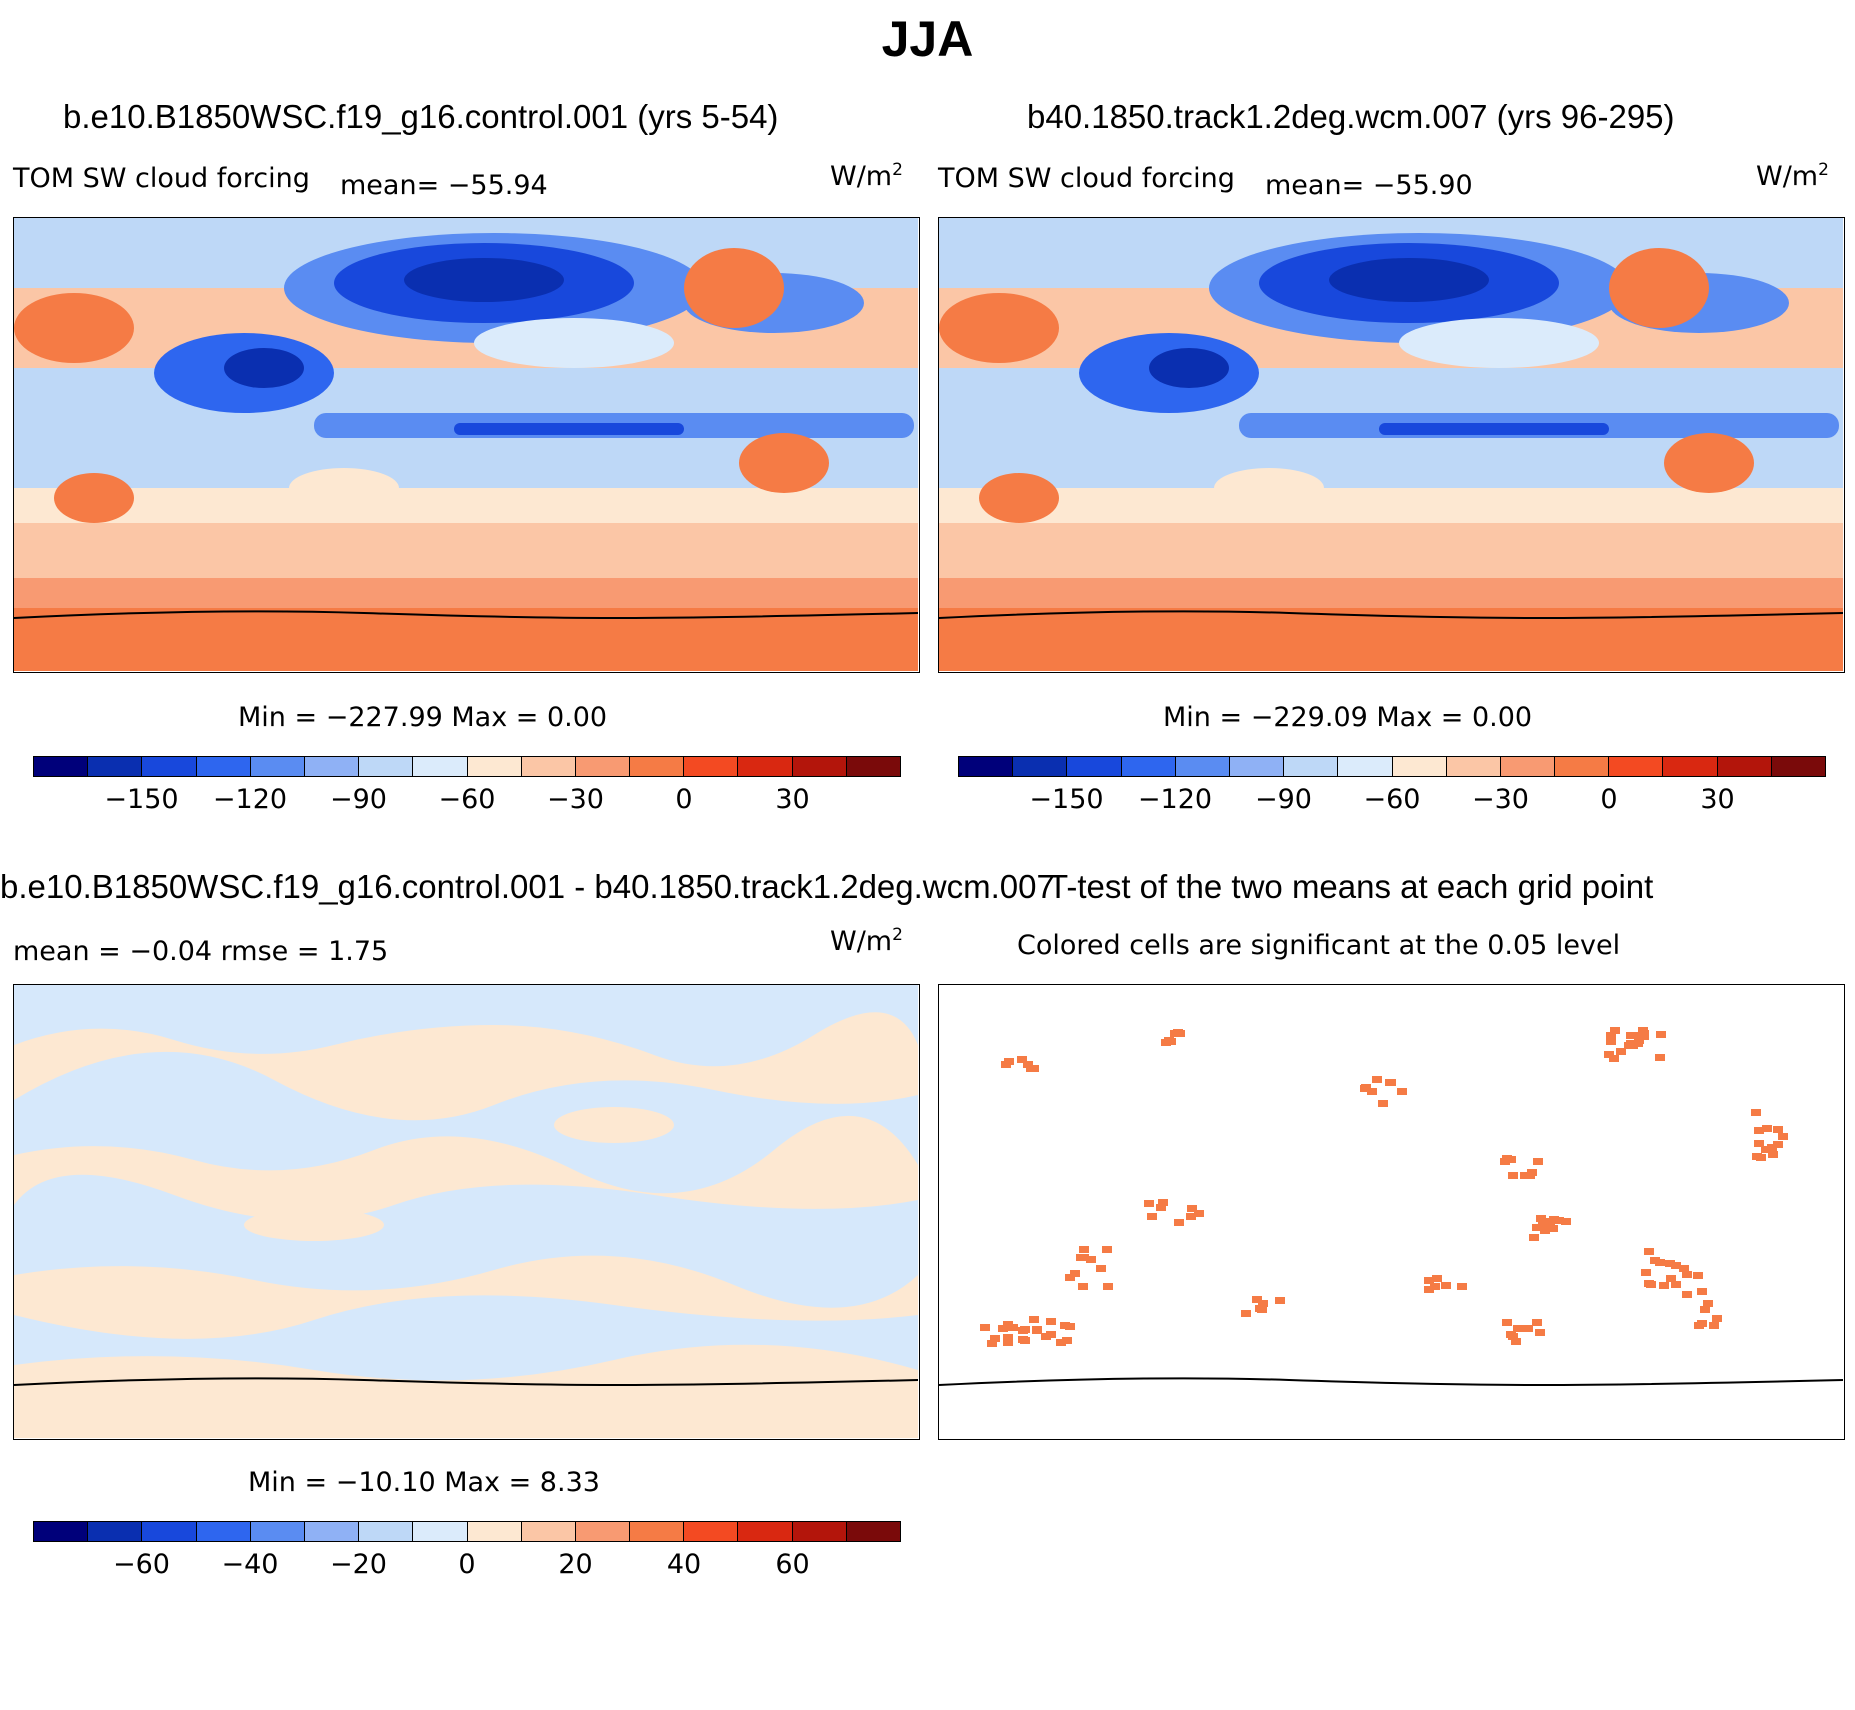 This screenshot has width=1855, height=1710. Describe the element at coordinates (1175, 799) in the screenshot. I see `top-right-colorbar-tick-label: −120` at that location.